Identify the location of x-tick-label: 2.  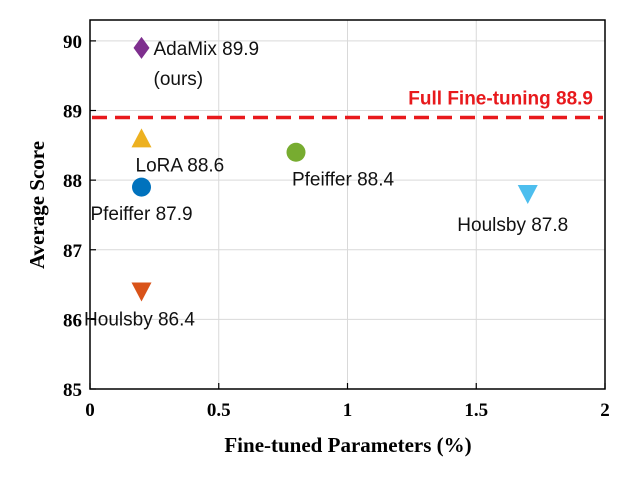
(605, 410).